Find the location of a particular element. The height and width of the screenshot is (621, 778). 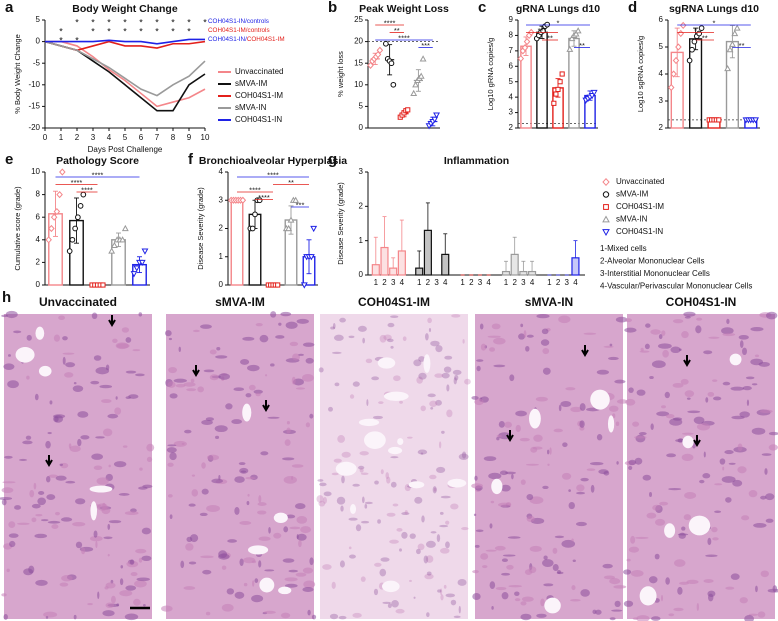

x-tick-label: 1 is located at coordinates (419, 282).